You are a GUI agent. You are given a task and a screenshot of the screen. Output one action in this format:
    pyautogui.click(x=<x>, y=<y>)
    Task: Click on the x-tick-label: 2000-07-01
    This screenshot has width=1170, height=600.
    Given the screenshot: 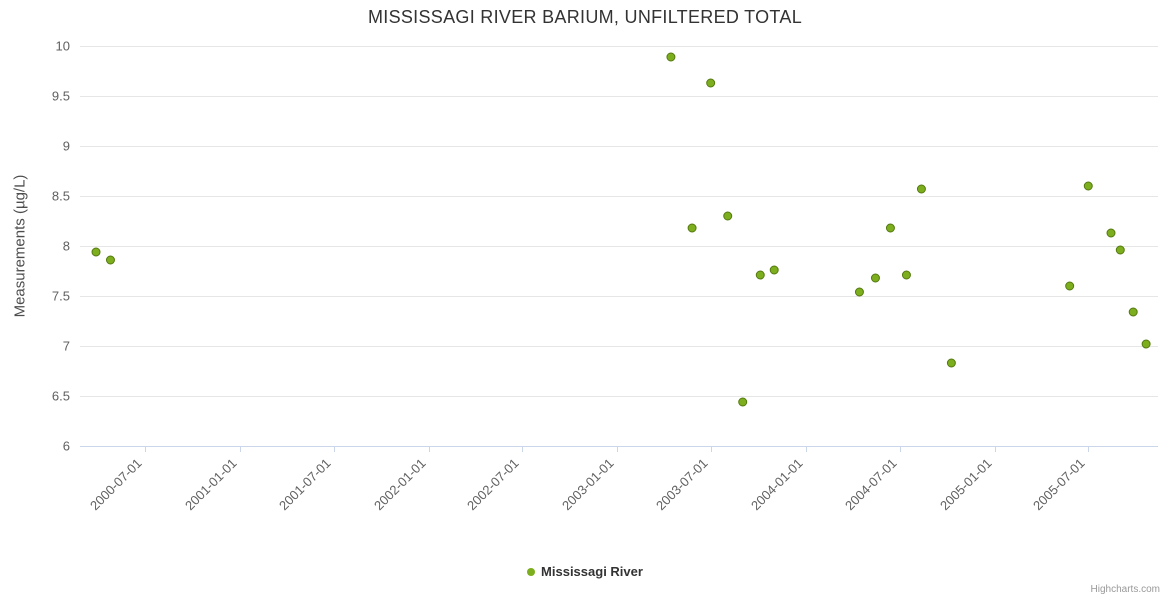 What is the action you would take?
    pyautogui.click(x=116, y=485)
    